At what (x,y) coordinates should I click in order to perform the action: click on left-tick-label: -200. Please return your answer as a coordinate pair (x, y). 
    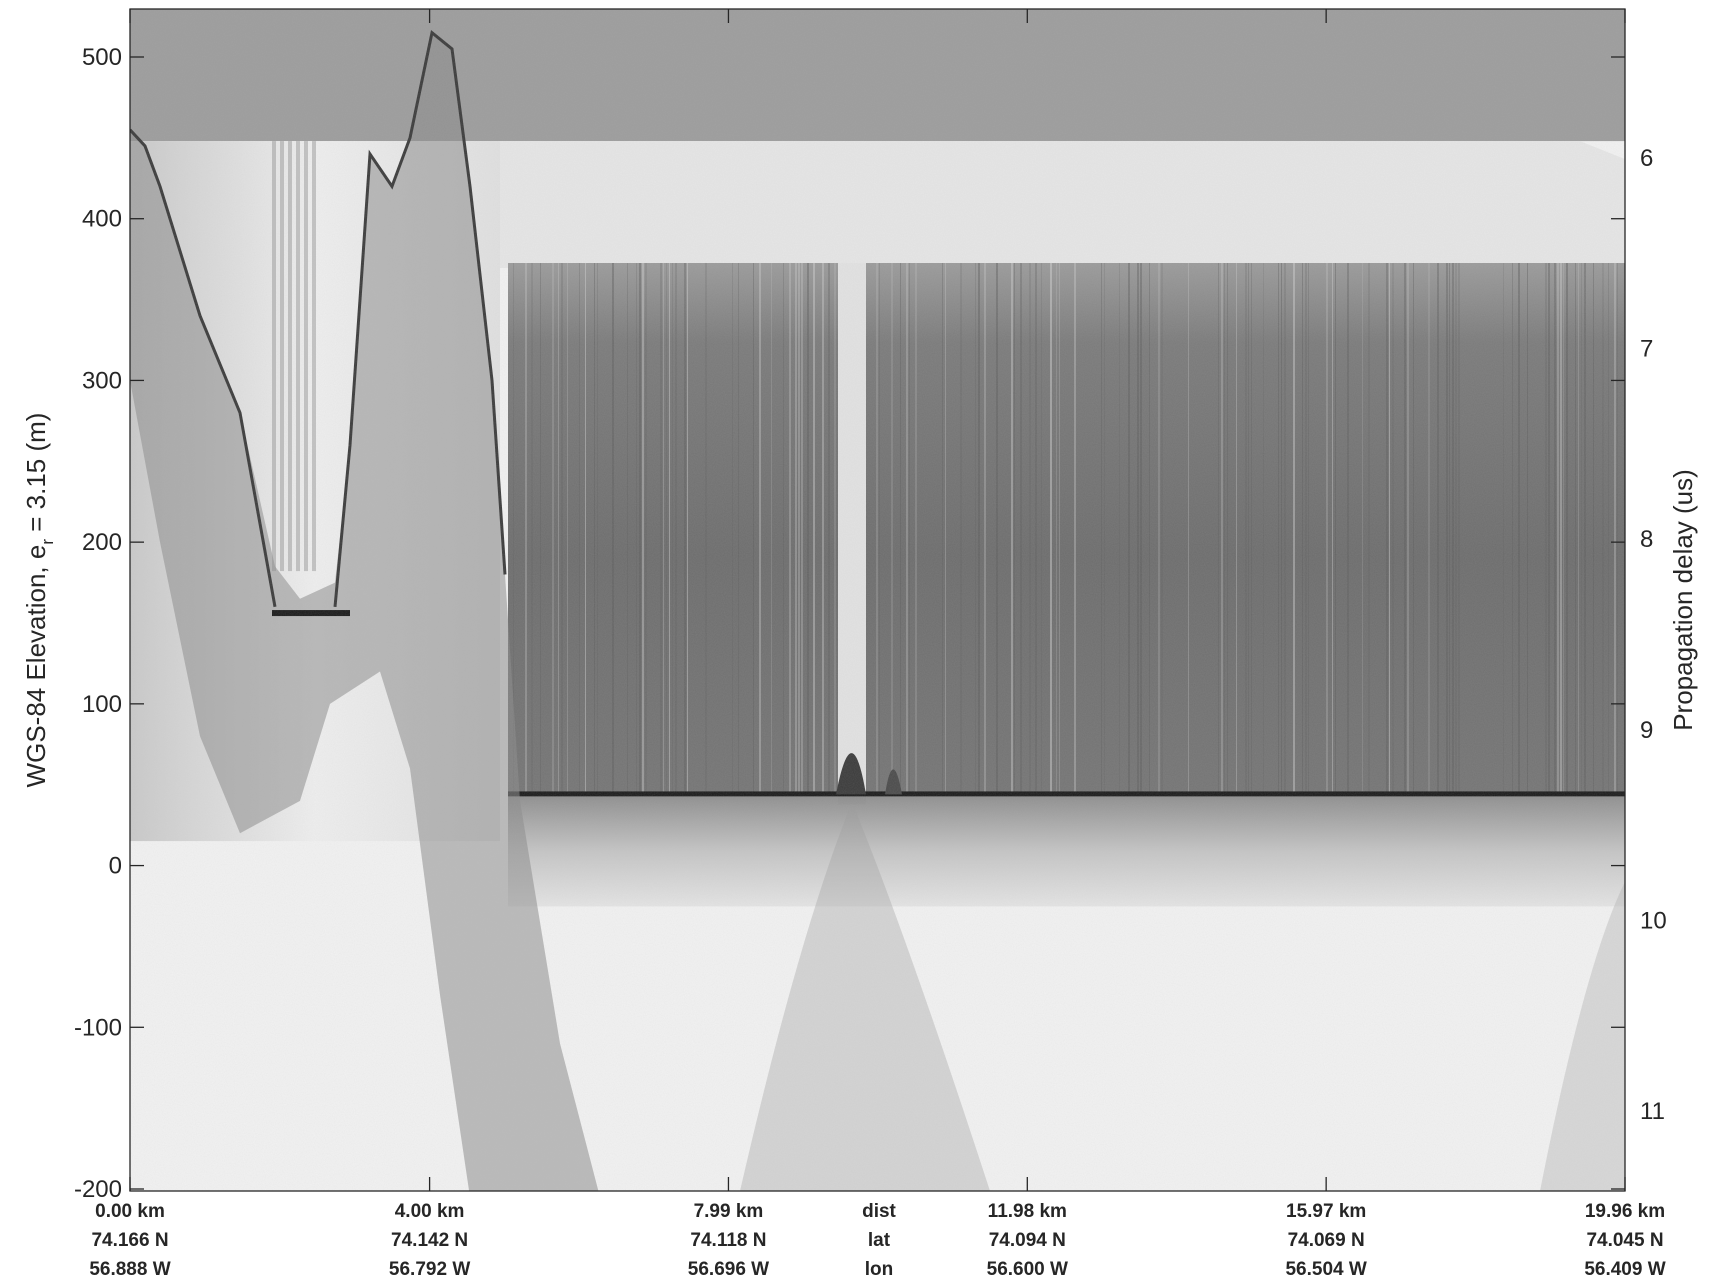
    Looking at the image, I should click on (98, 1189).